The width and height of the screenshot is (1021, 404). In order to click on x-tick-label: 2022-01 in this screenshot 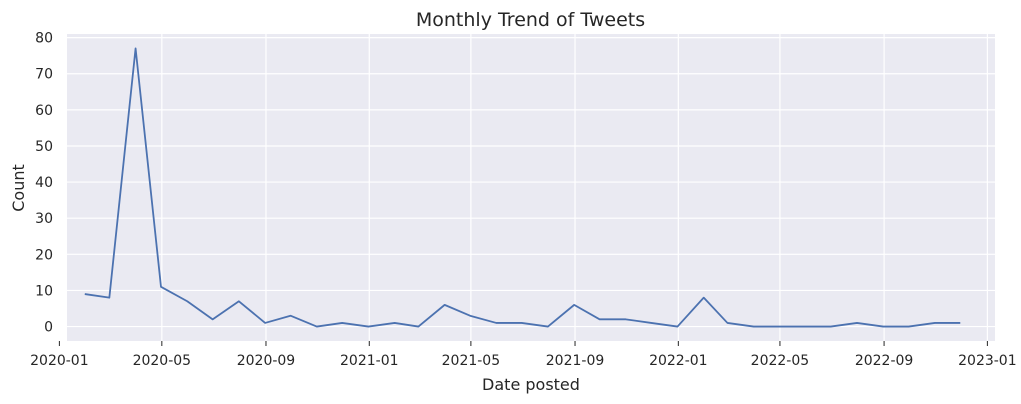, I will do `click(678, 361)`.